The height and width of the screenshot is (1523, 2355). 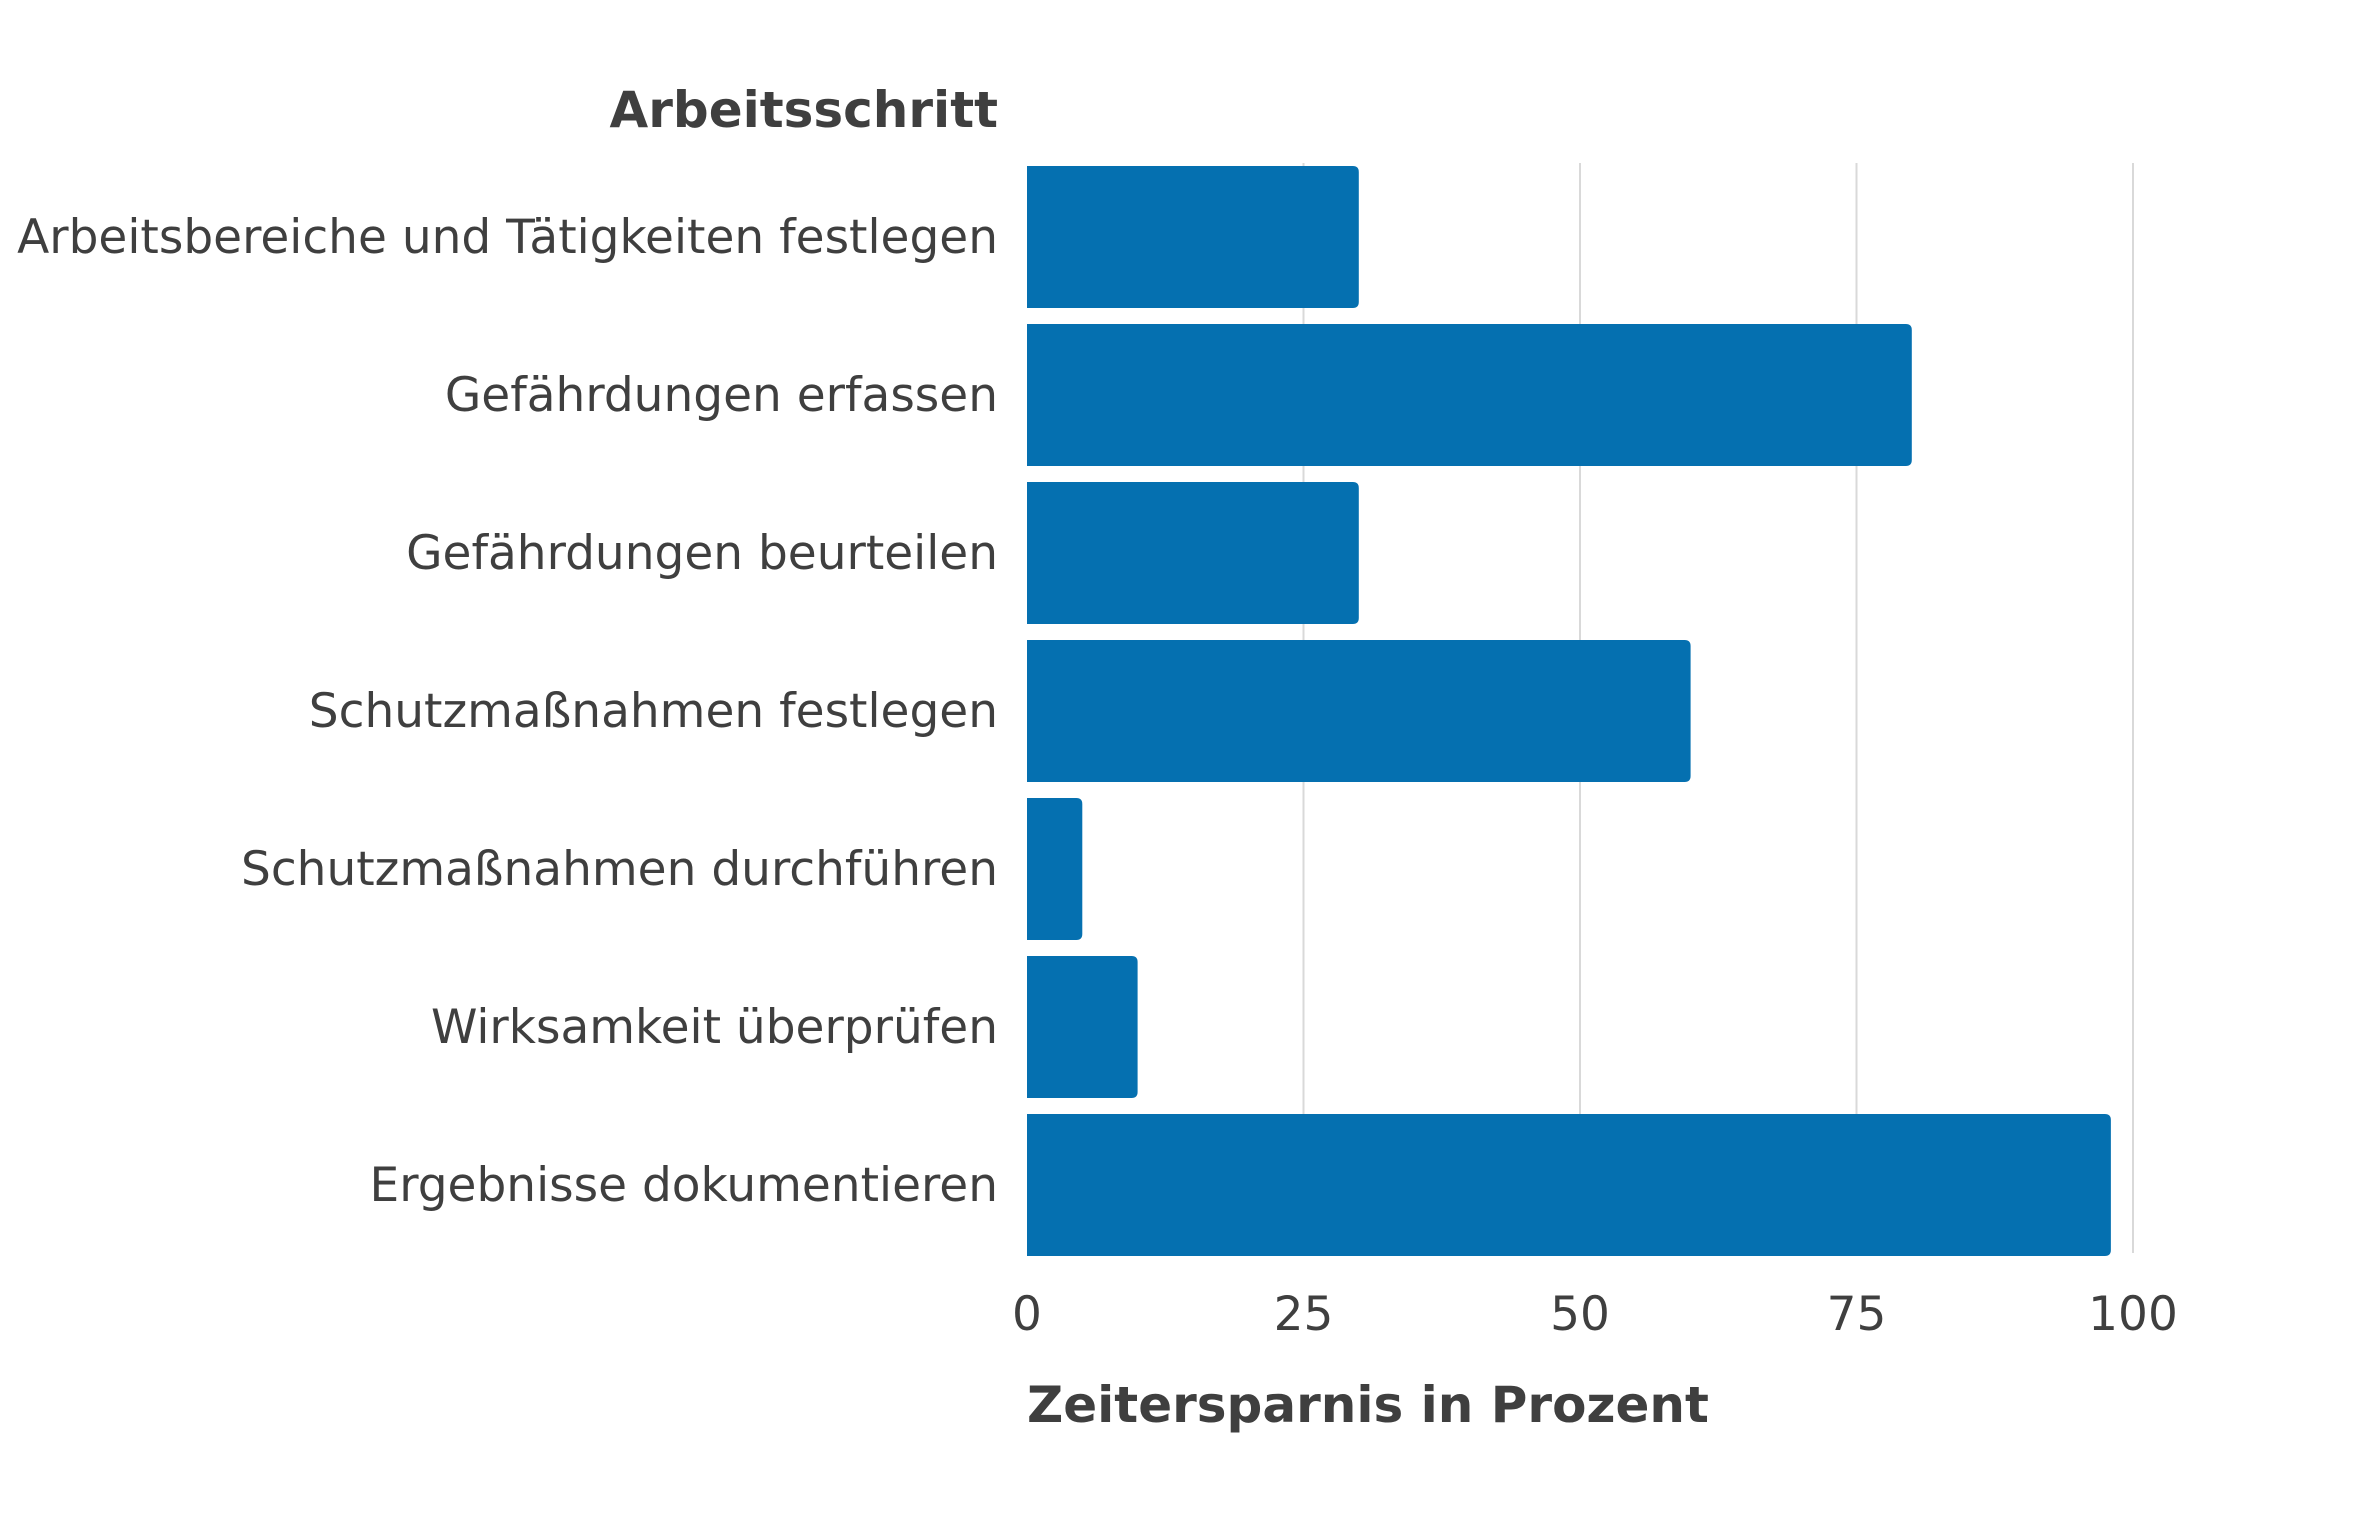 What do you see at coordinates (1580, 1314) in the screenshot?
I see `x-tick-label-50: 50` at bounding box center [1580, 1314].